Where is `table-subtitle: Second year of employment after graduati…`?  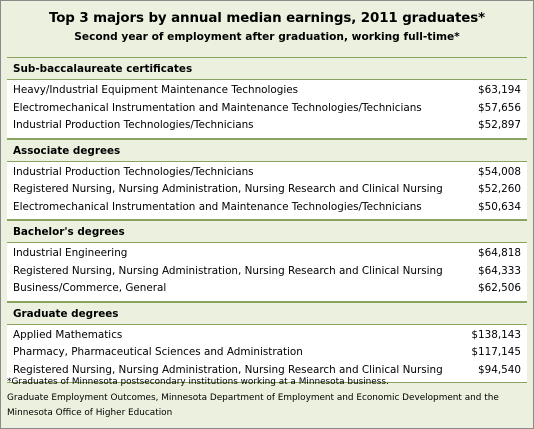
table-subtitle: Second year of employment after graduati… is located at coordinates (267, 37).